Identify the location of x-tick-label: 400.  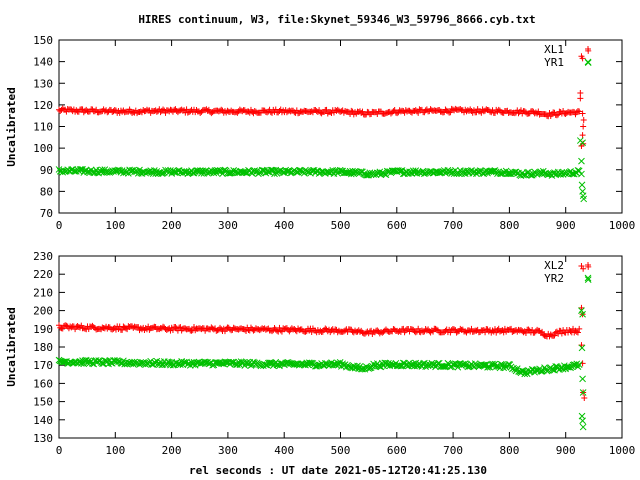
(284, 450).